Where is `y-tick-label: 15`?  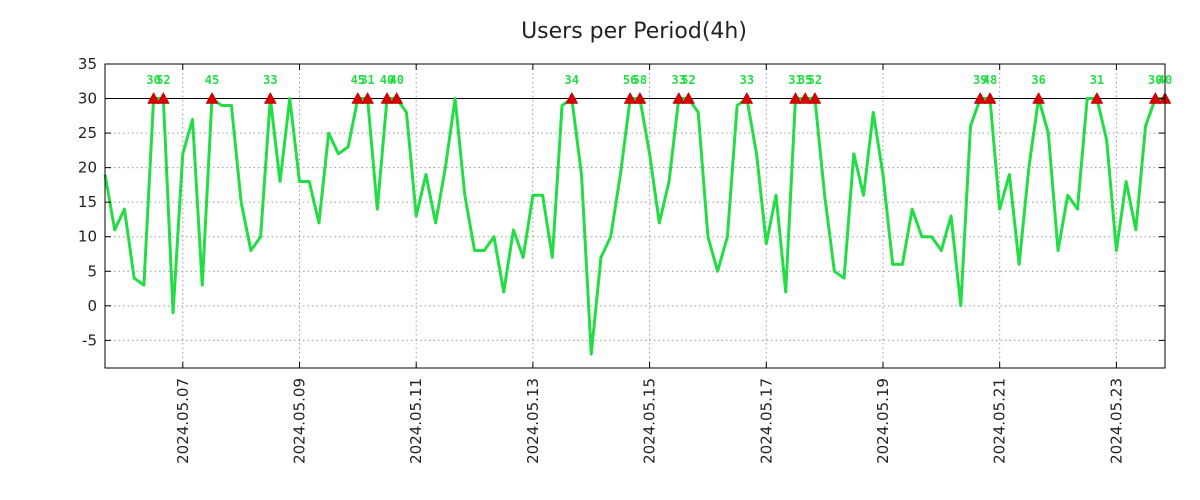 y-tick-label: 15 is located at coordinates (87, 202).